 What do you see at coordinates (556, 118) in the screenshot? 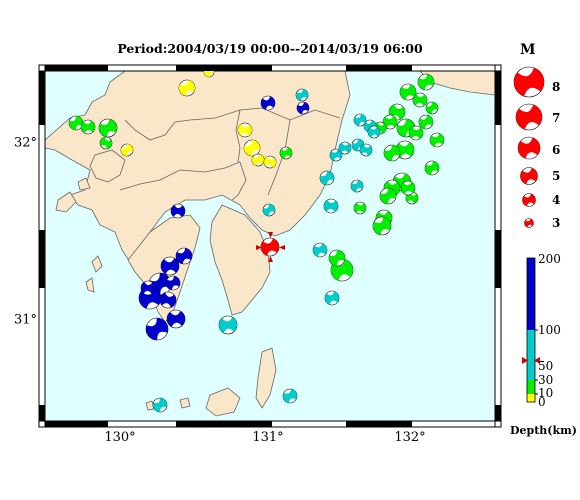
I see `magnitude-label-7: 7` at bounding box center [556, 118].